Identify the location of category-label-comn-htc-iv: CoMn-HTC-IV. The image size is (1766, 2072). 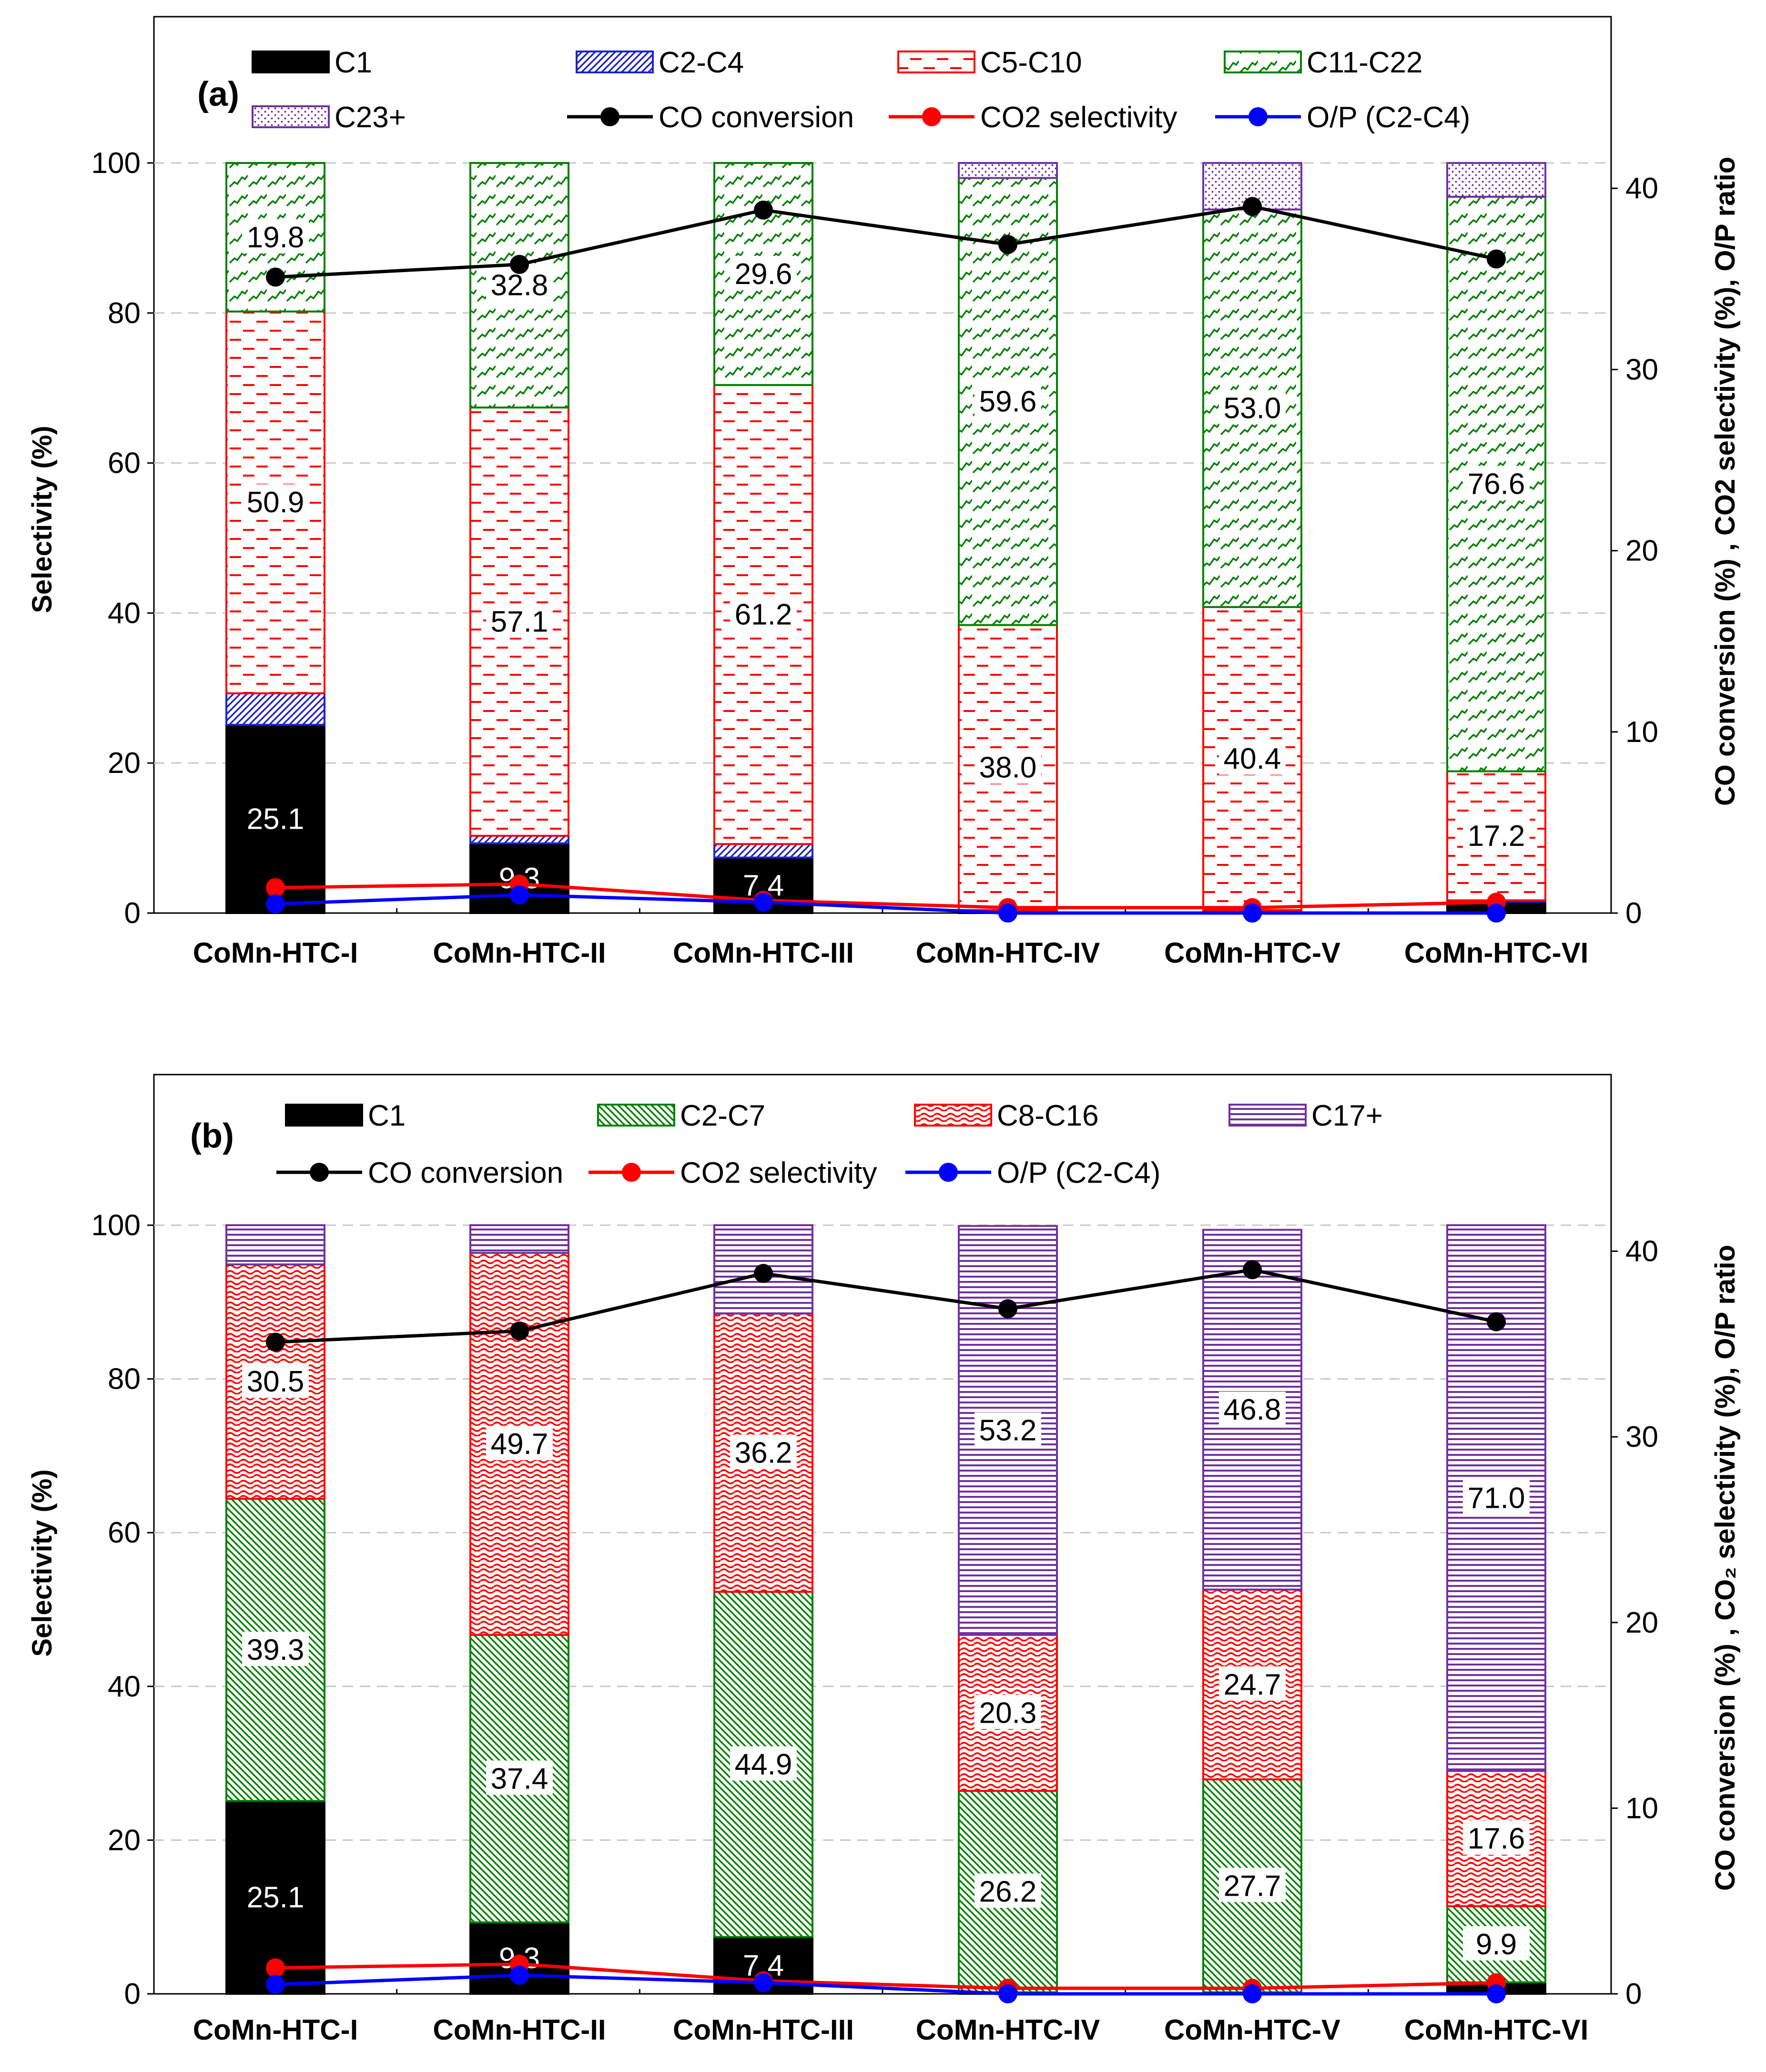
(1008, 953).